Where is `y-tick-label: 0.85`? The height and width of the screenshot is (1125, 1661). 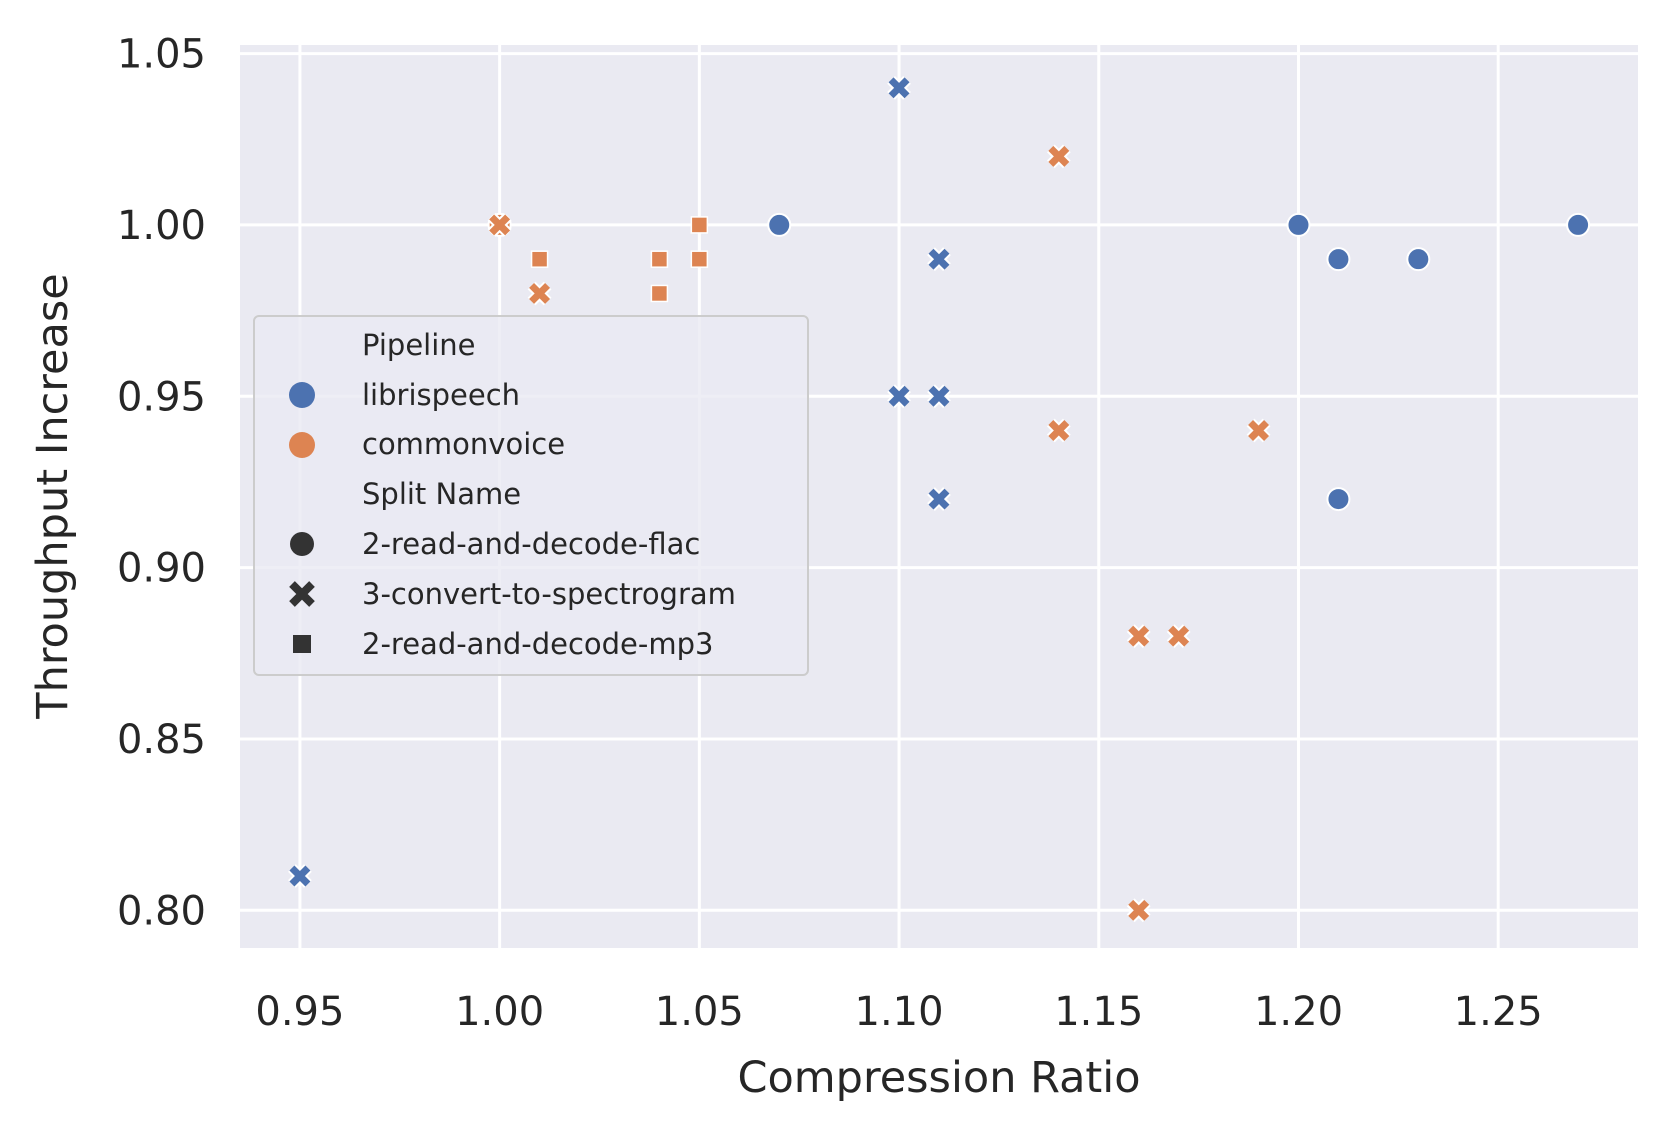
y-tick-label: 0.85 is located at coordinates (161, 740).